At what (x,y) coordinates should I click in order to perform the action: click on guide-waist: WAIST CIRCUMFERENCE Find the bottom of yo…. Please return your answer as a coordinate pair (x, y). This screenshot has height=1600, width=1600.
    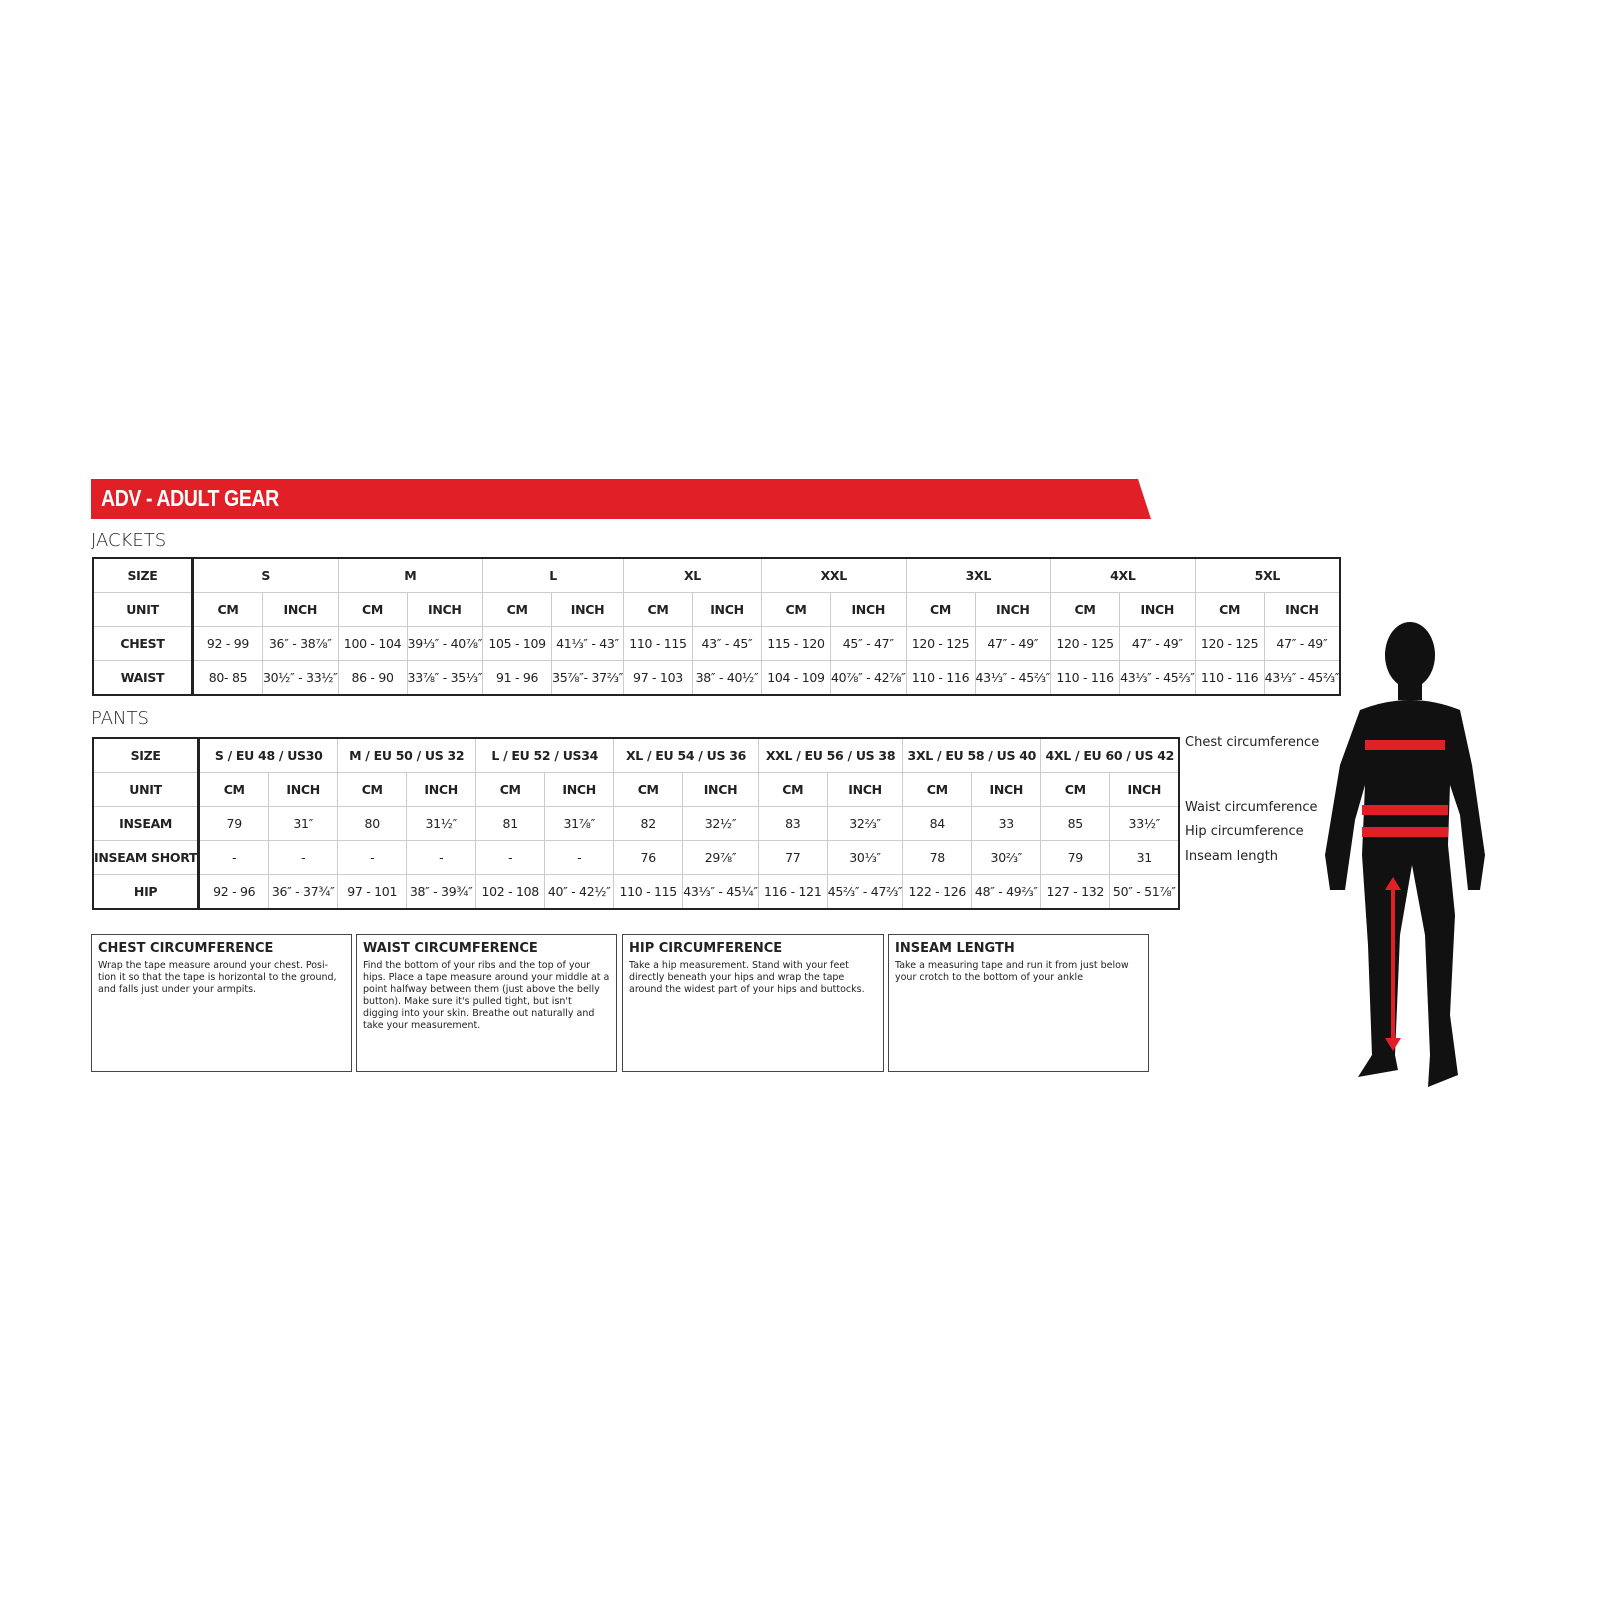
    Looking at the image, I should click on (486, 1003).